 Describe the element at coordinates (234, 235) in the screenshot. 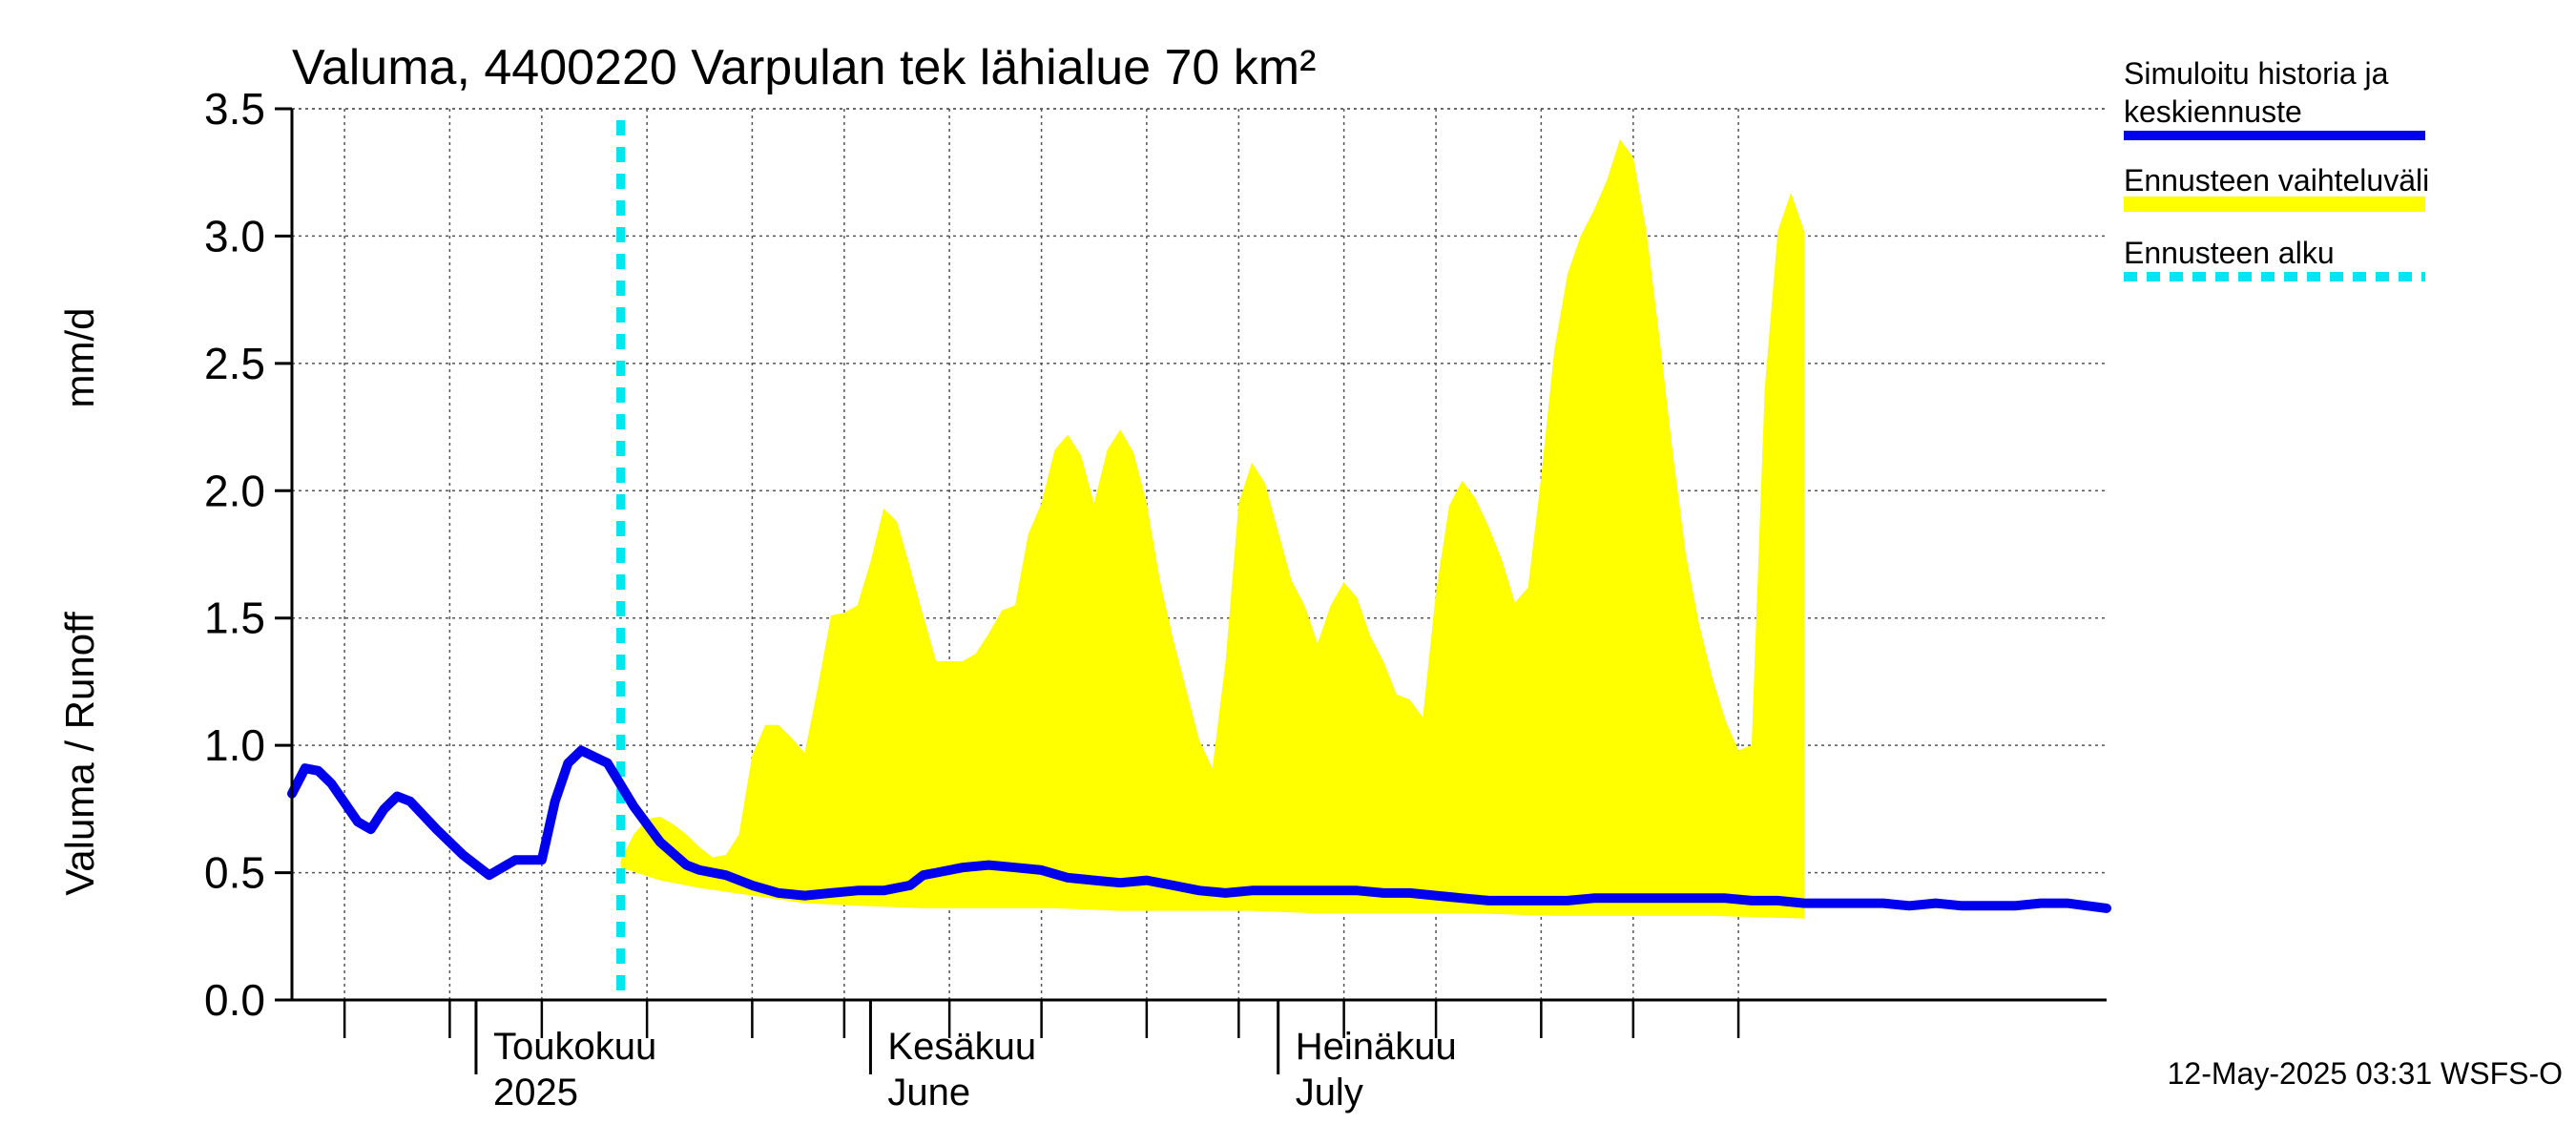

I see `y-tick-label: 3.0` at that location.